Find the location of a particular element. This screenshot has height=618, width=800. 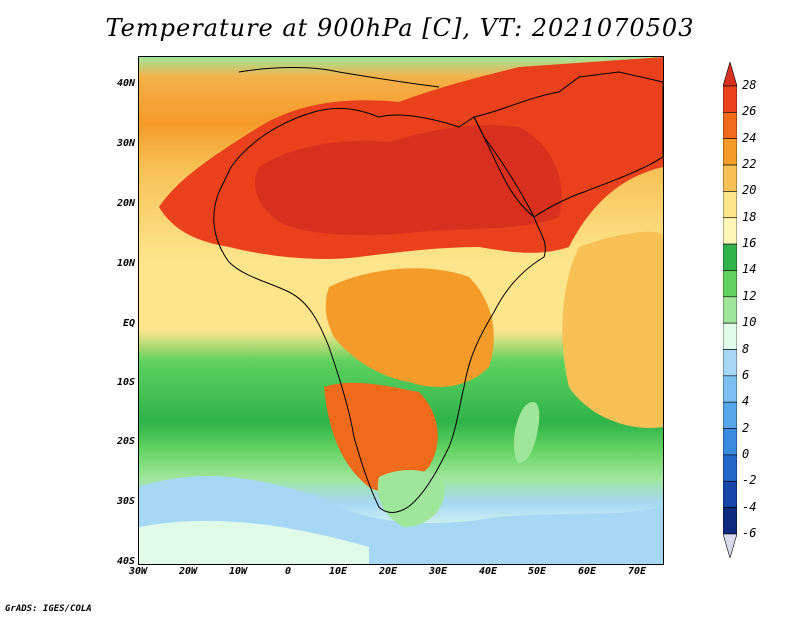

colorbar-tick-label: 10 is located at coordinates (749, 322).